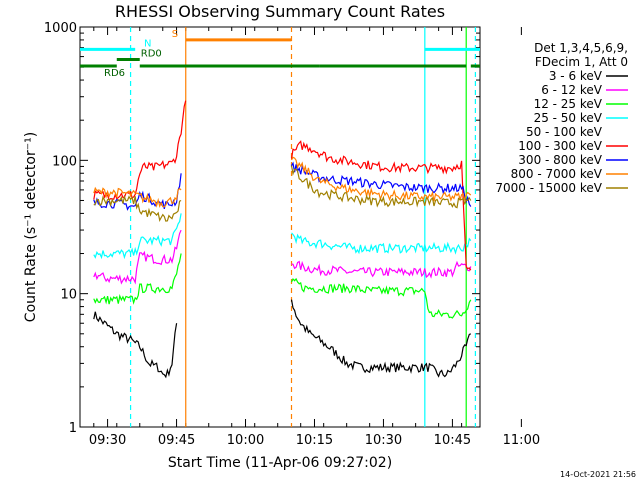 This screenshot has height=480, width=640. Describe the element at coordinates (280, 54) in the screenshot. I see `attenuator-flags: N S RD0 RD6` at that location.